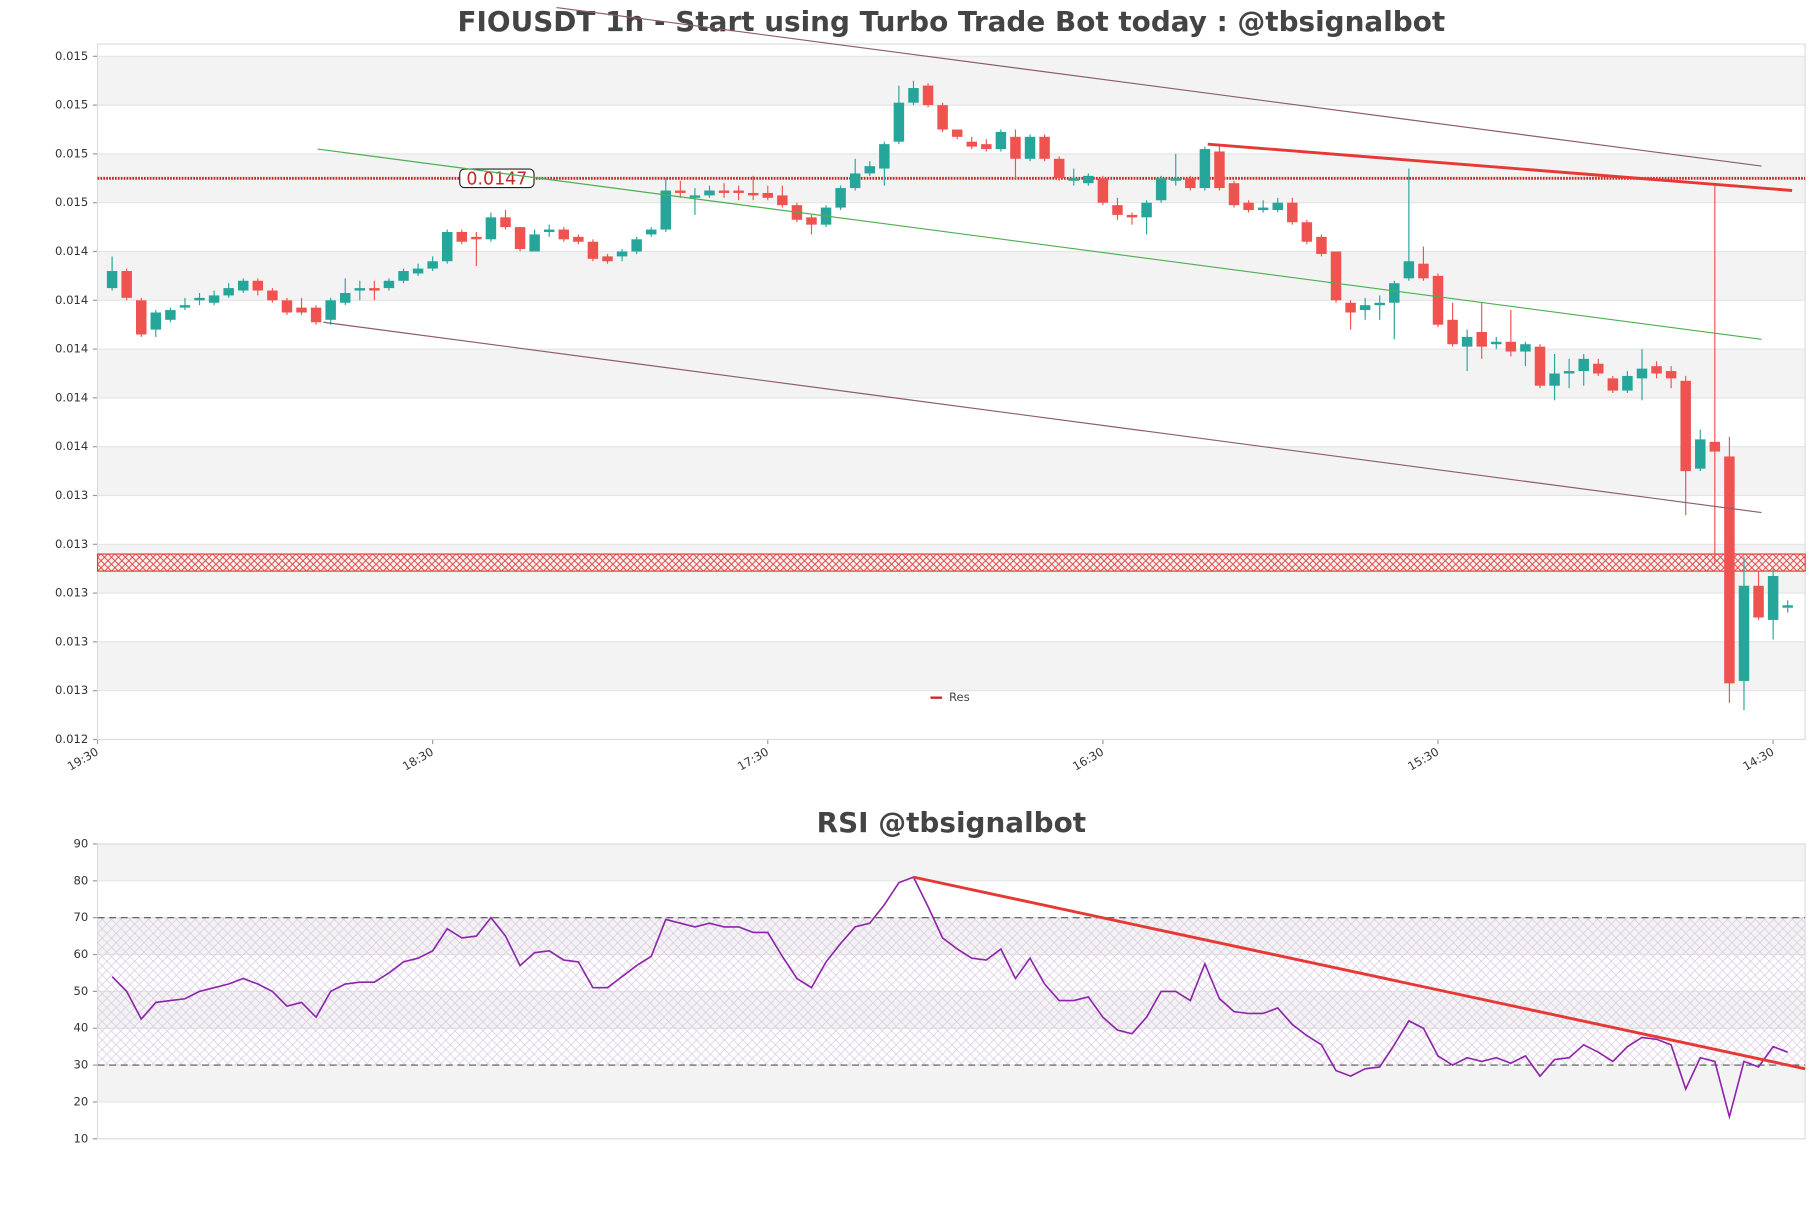  What do you see at coordinates (80, 843) in the screenshot?
I see `y-tick-label: 90` at bounding box center [80, 843].